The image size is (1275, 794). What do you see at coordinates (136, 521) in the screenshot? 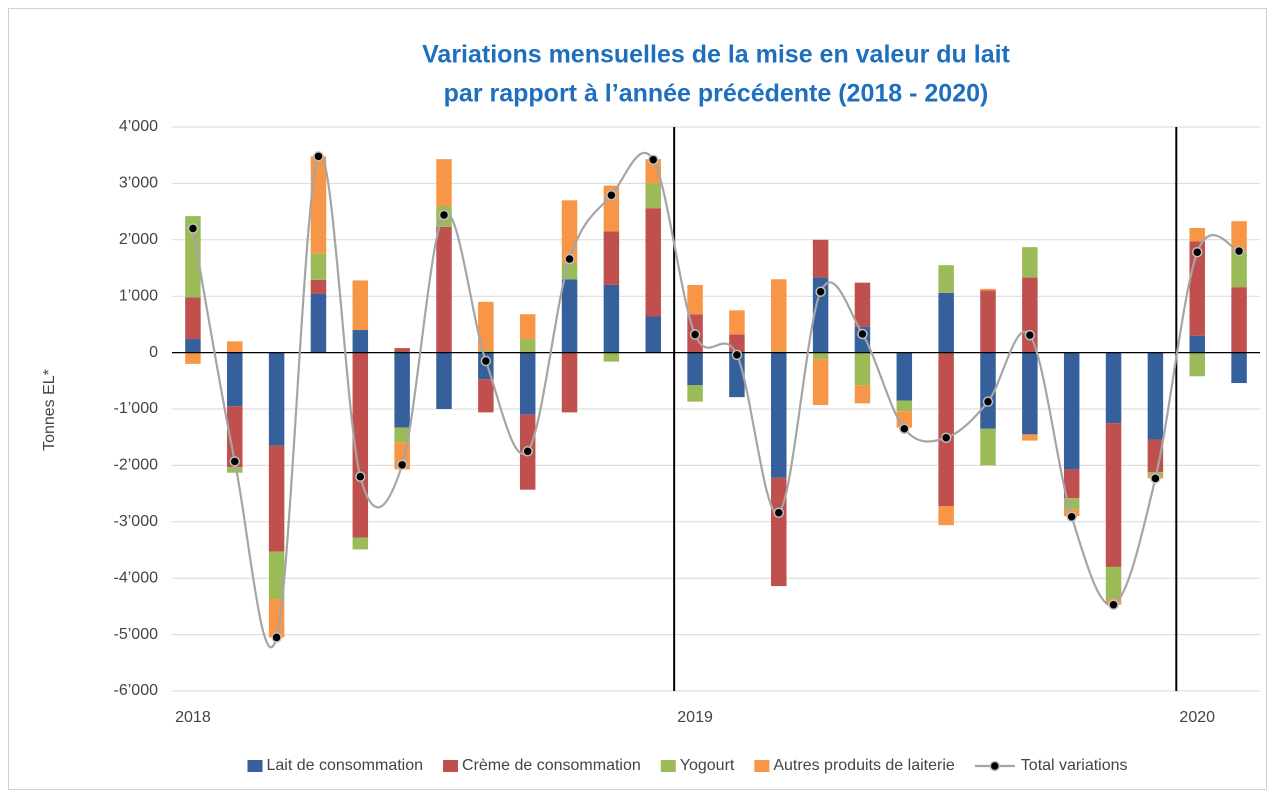
I see `y-tick-label: -3’000` at bounding box center [136, 521].